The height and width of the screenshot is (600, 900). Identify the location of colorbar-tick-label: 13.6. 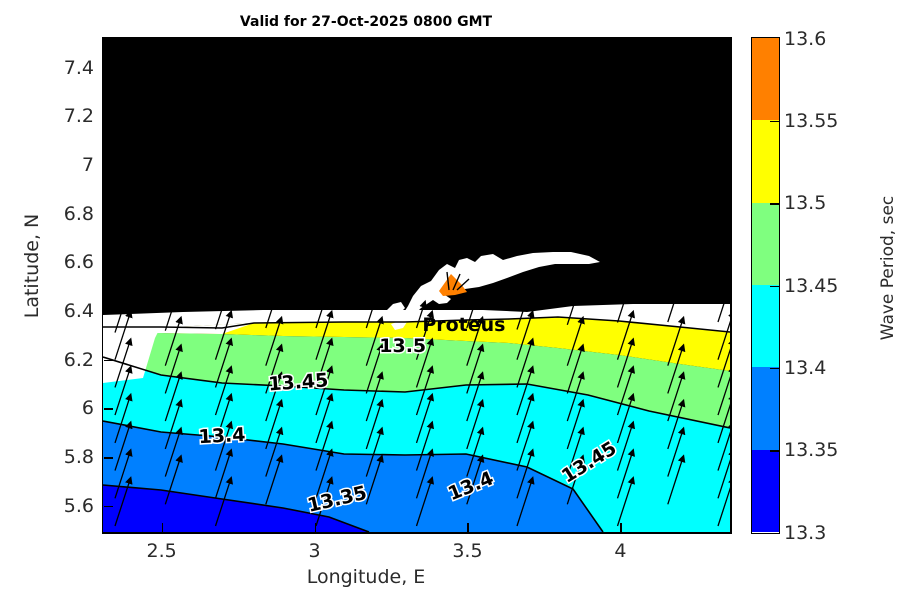
(805, 38).